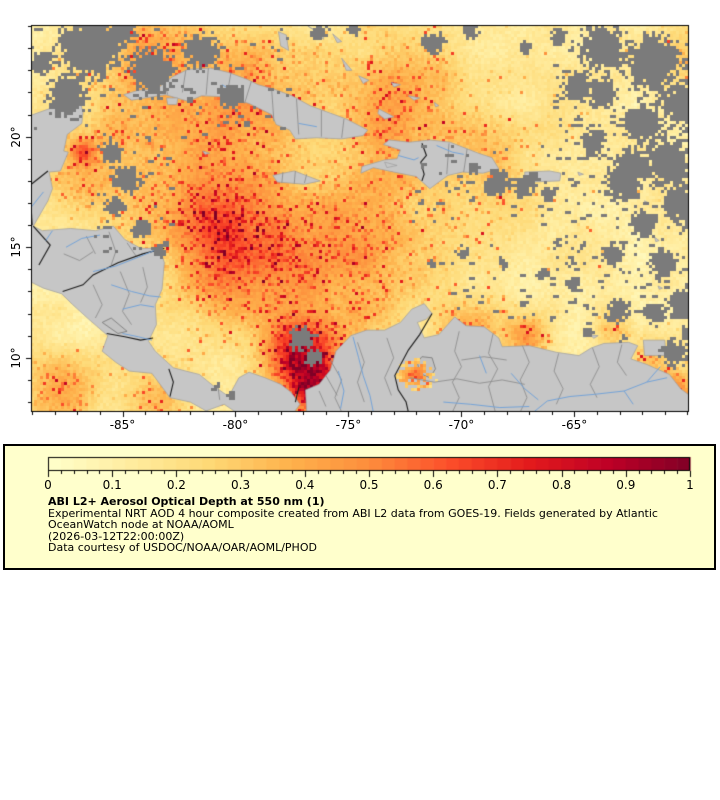 The image size is (720, 800). Describe the element at coordinates (241, 485) in the screenshot. I see `colorbar-tick-label: 0.3` at that location.